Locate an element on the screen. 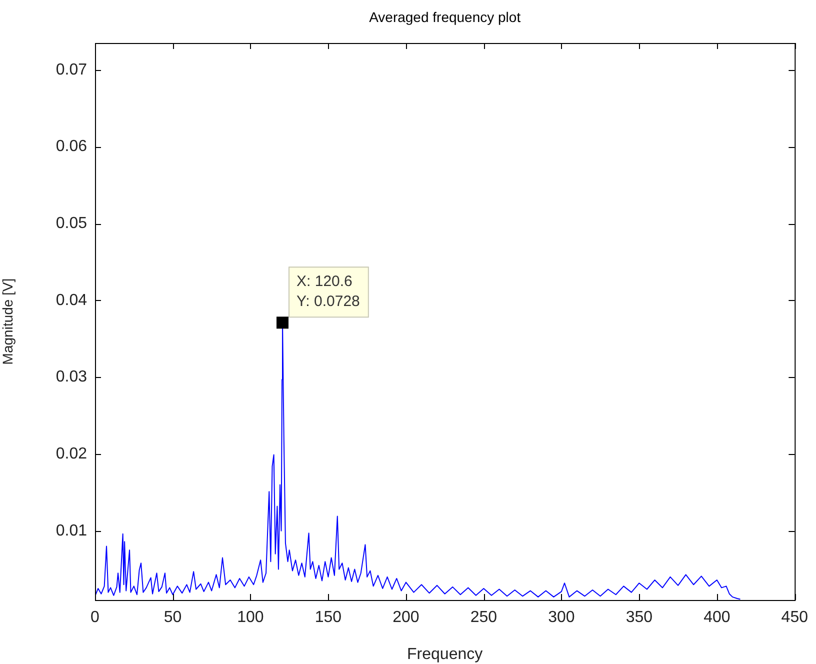 The width and height of the screenshot is (816, 664). x-tick-label: 50 is located at coordinates (173, 617).